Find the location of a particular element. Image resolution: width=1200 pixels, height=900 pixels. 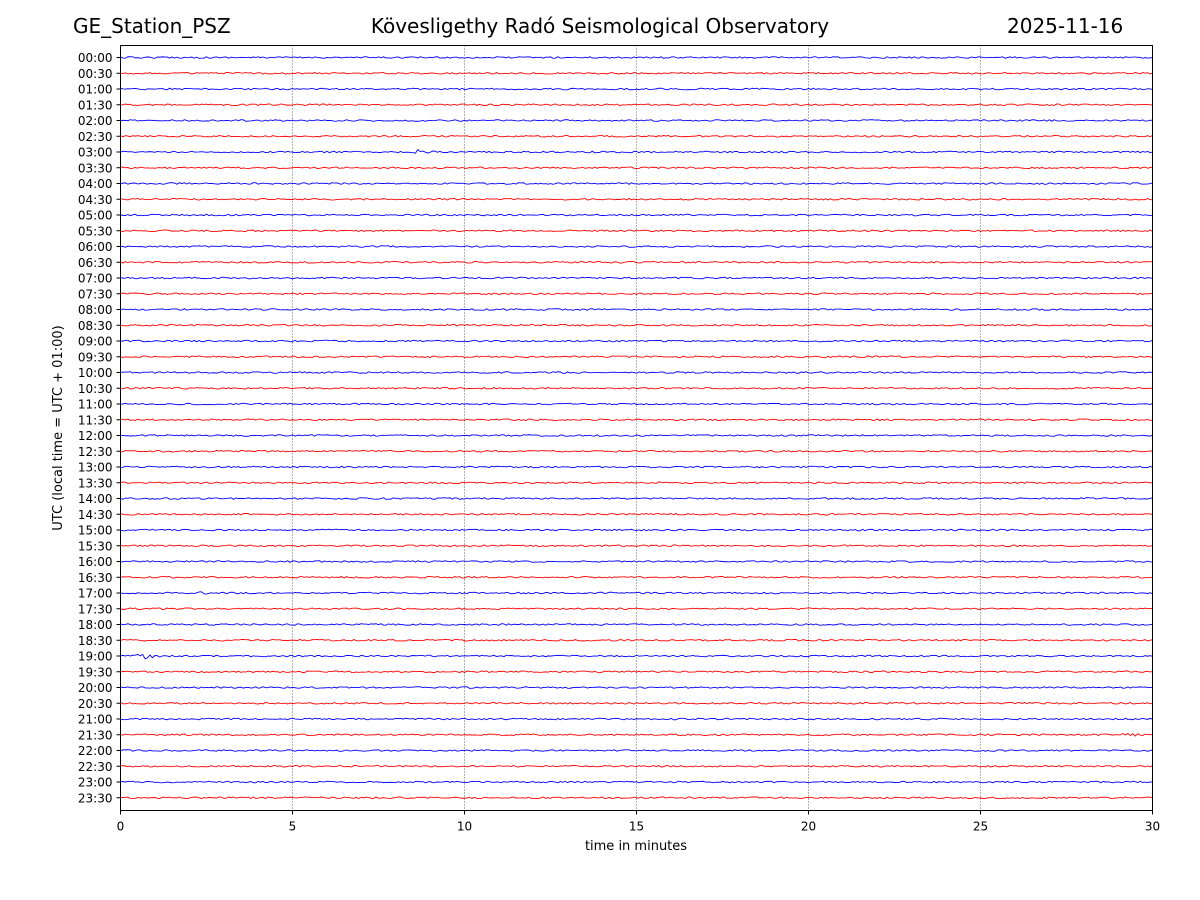

y-tick-label: 05:30 is located at coordinates (95, 231).